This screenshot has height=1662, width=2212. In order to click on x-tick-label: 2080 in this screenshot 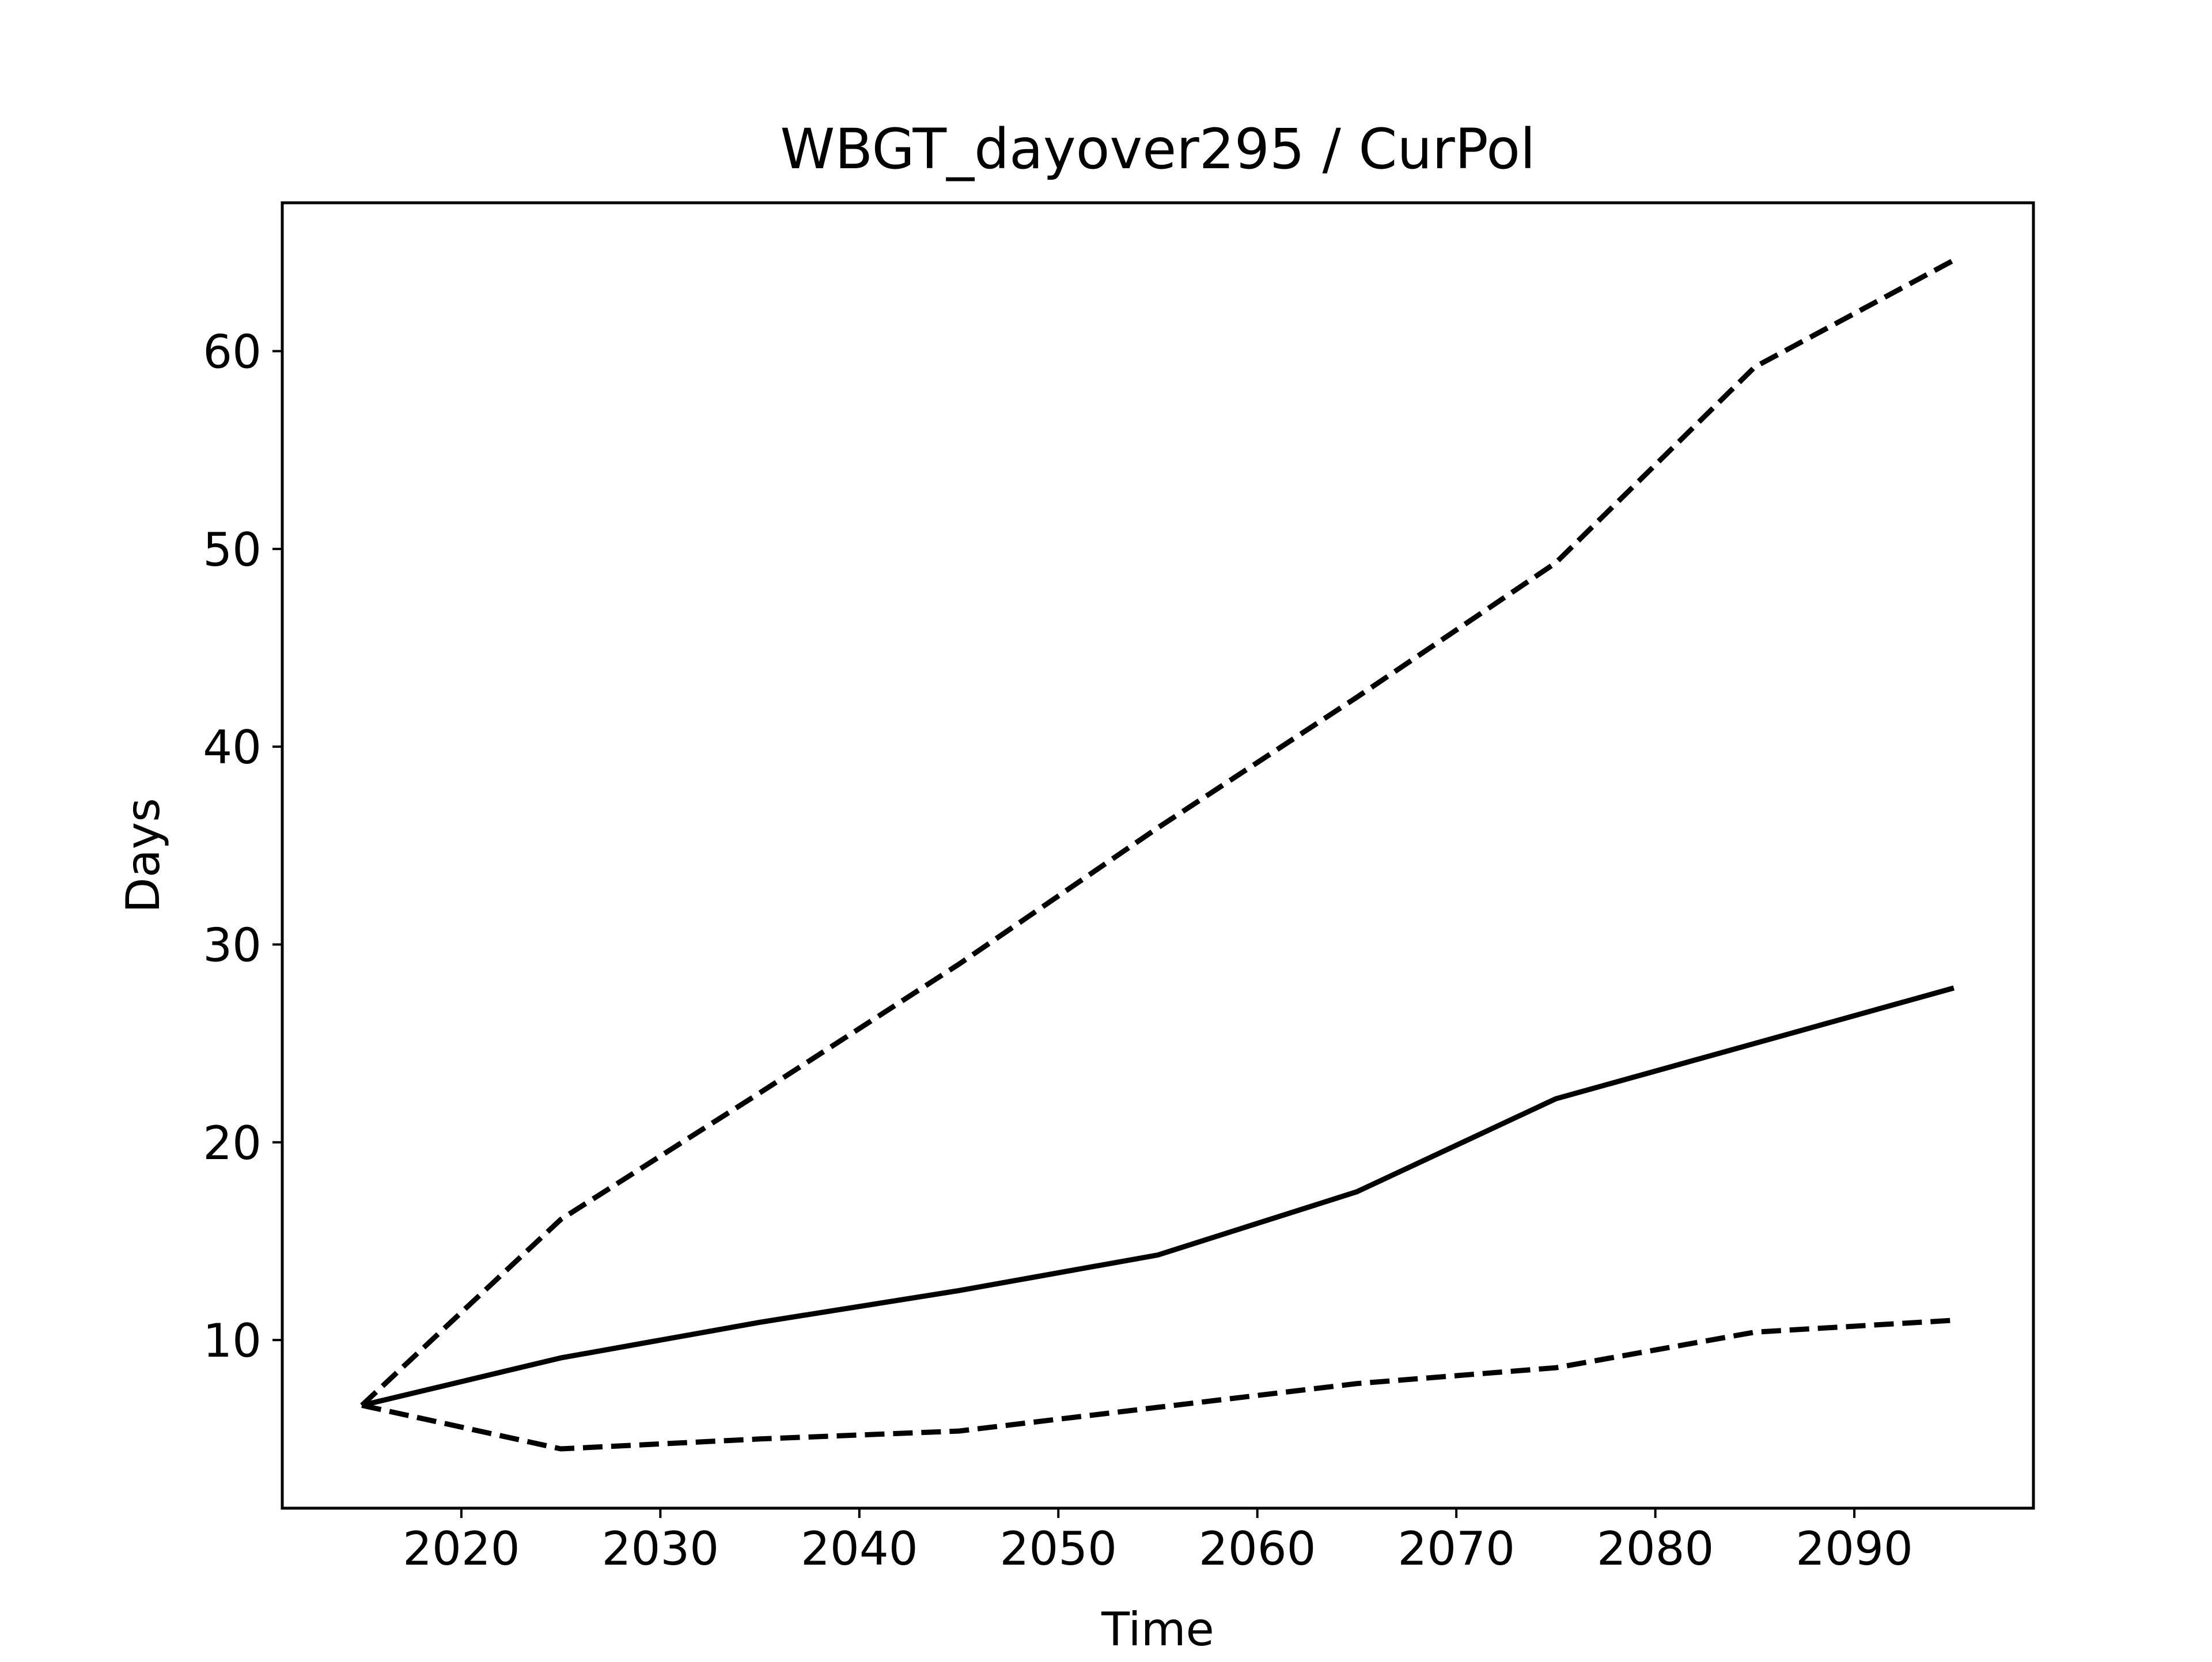, I will do `click(1655, 1549)`.